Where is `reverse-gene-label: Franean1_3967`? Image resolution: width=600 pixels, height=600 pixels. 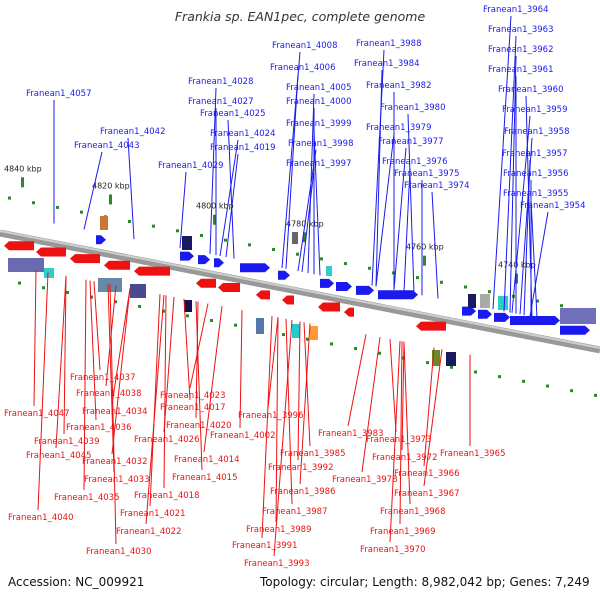 reverse-gene-label: Franean1_3967 is located at coordinates (426, 494).